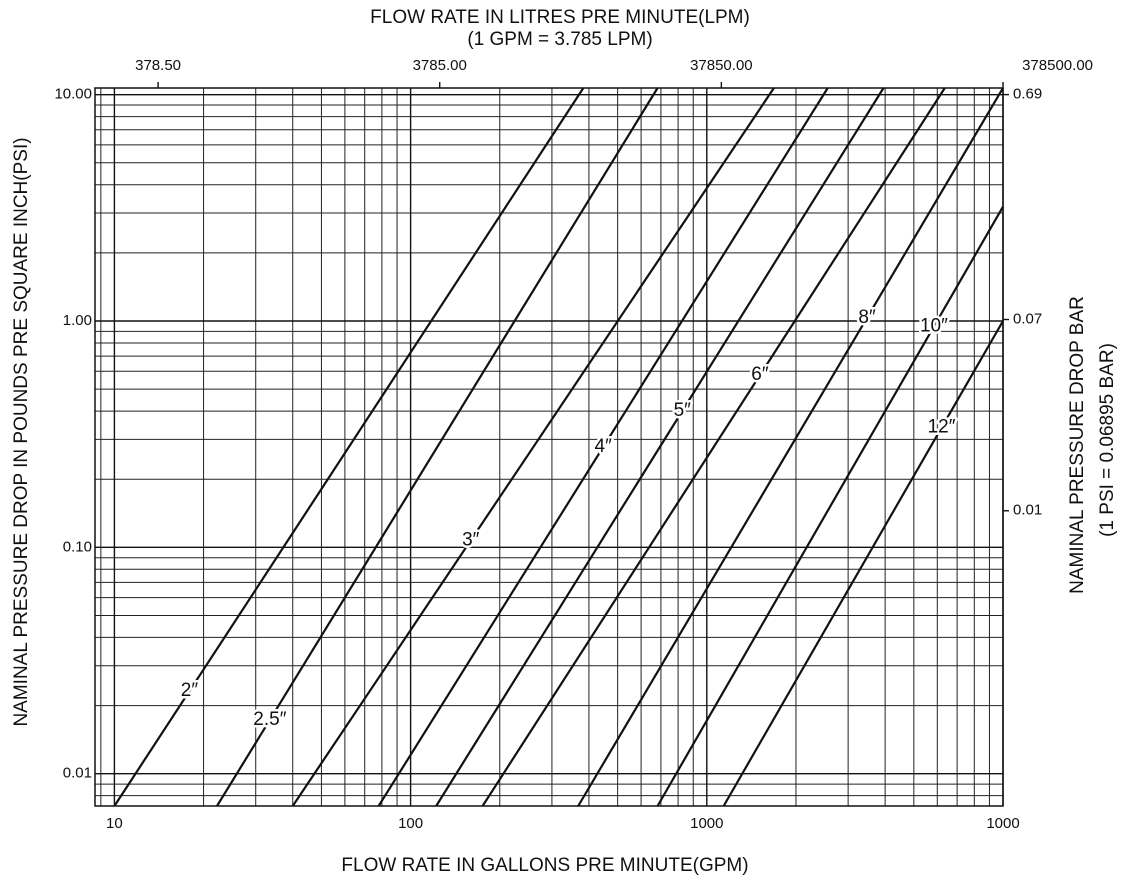 This screenshot has height=883, width=1127. I want to click on x2-tick-label: 3785.00, so click(440, 65).